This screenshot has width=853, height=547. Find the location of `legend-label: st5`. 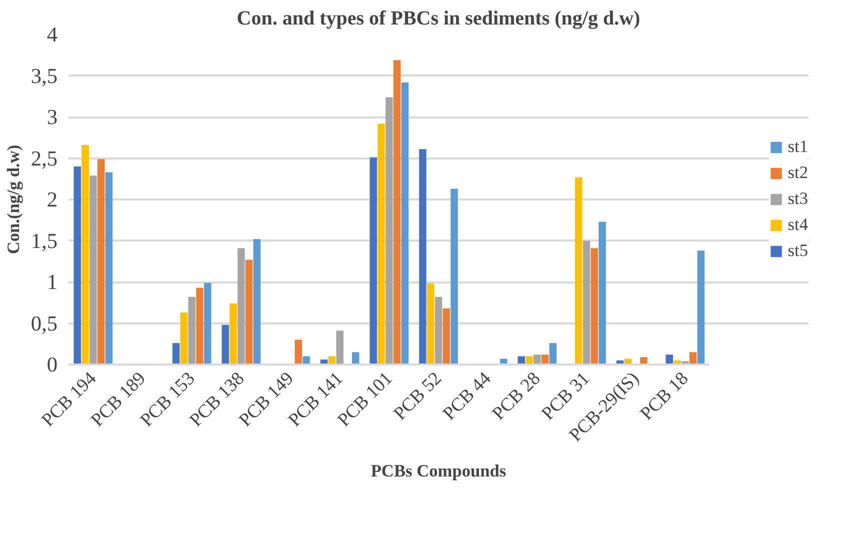

legend-label: st5 is located at coordinates (798, 251).